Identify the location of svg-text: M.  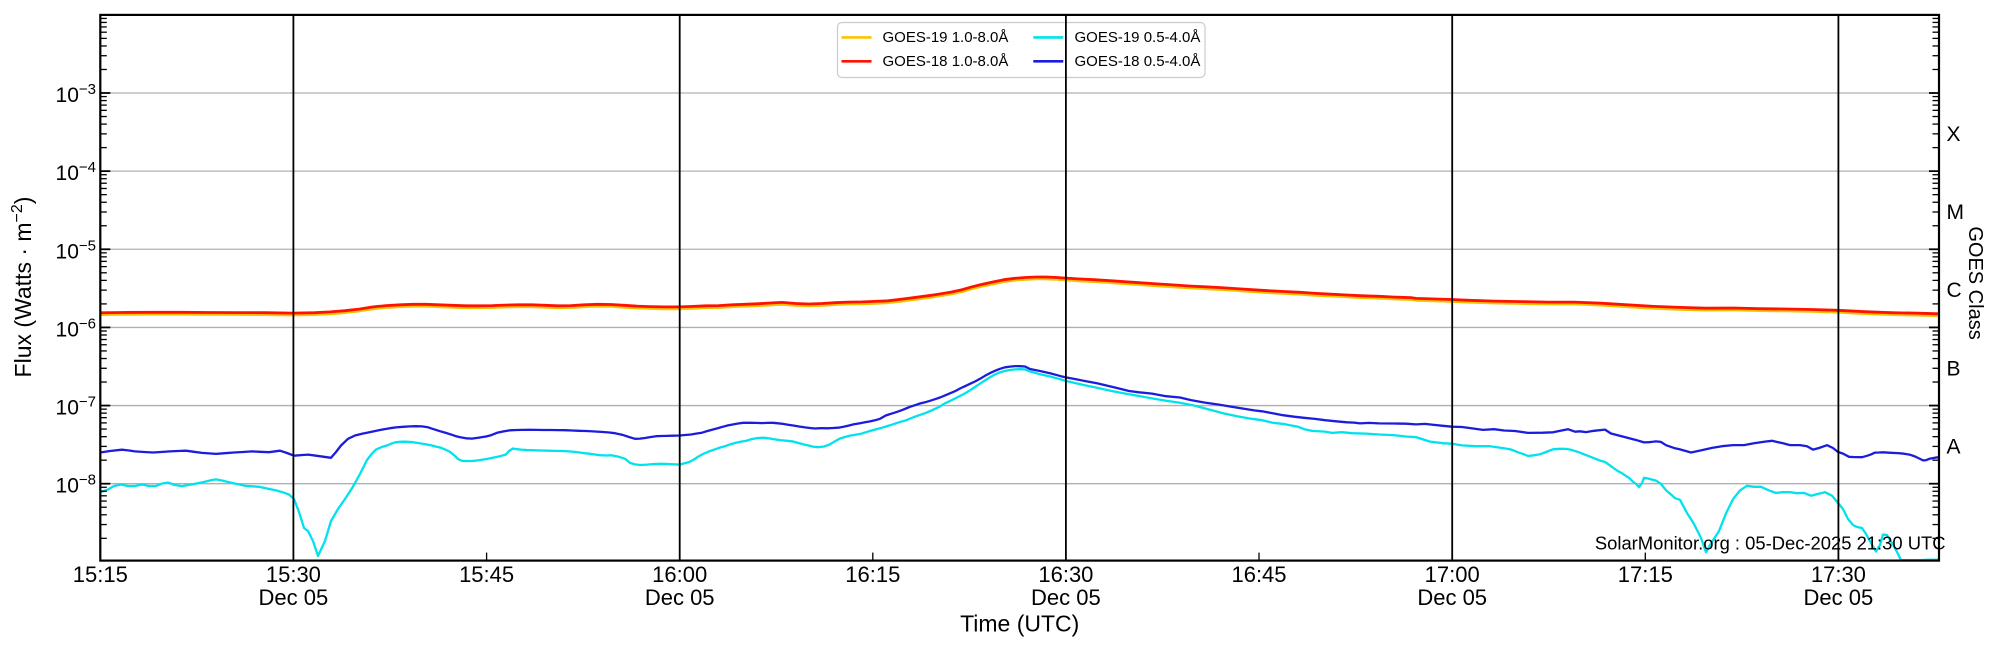
(1956, 212).